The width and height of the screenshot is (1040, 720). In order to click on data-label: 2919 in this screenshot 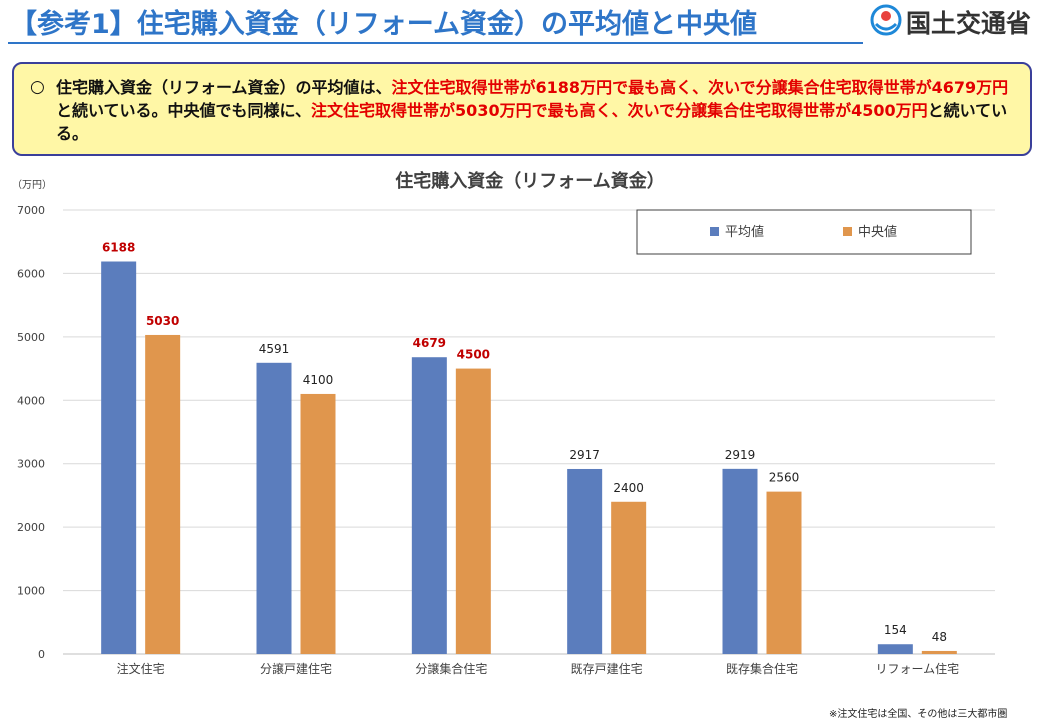, I will do `click(740, 455)`.